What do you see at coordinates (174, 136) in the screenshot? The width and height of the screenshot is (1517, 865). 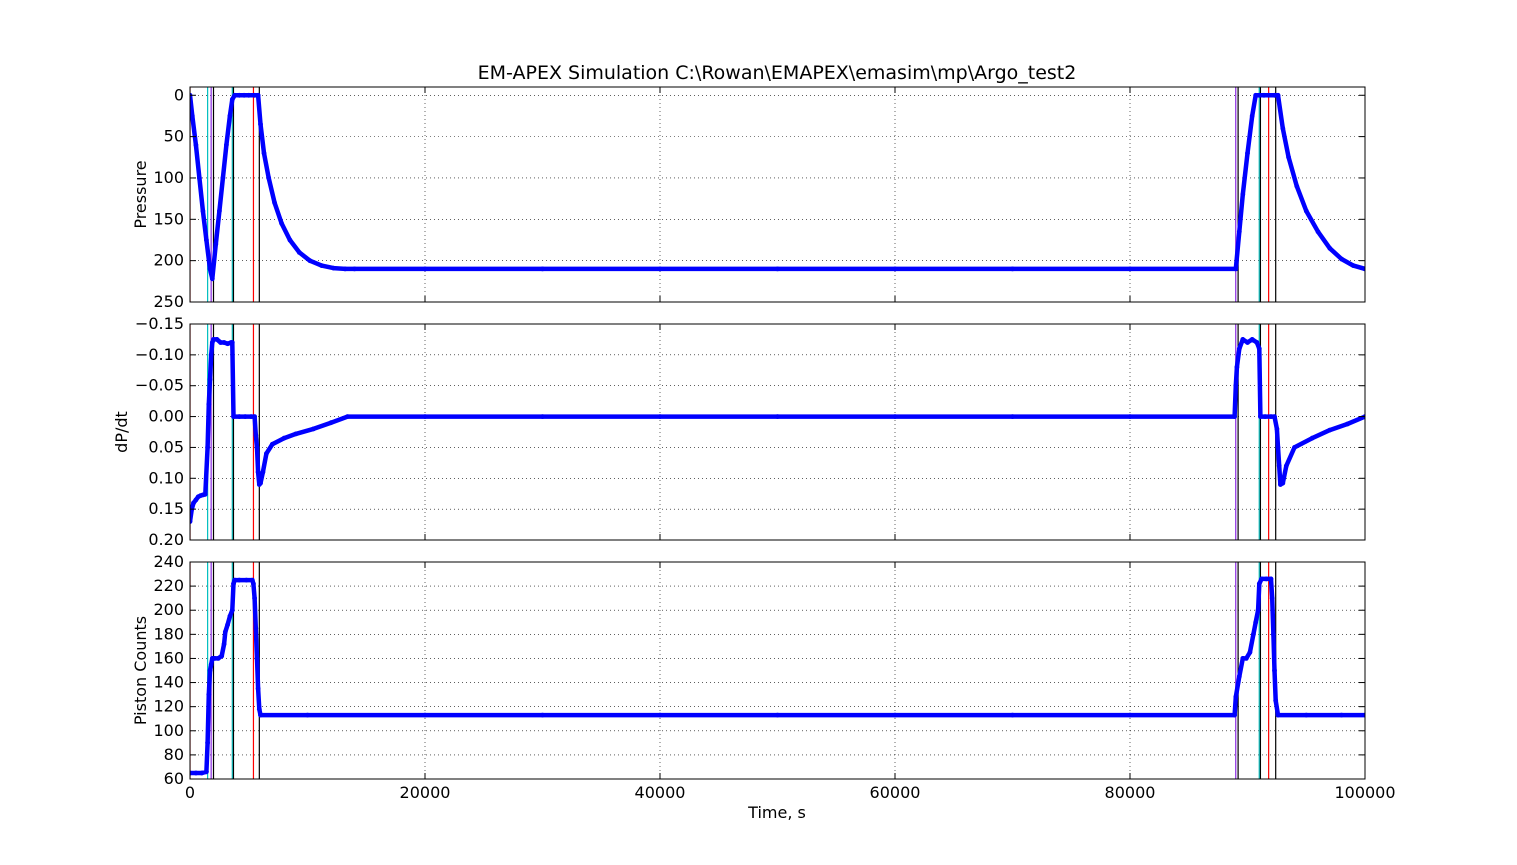 I see `y-tick-label: 50` at bounding box center [174, 136].